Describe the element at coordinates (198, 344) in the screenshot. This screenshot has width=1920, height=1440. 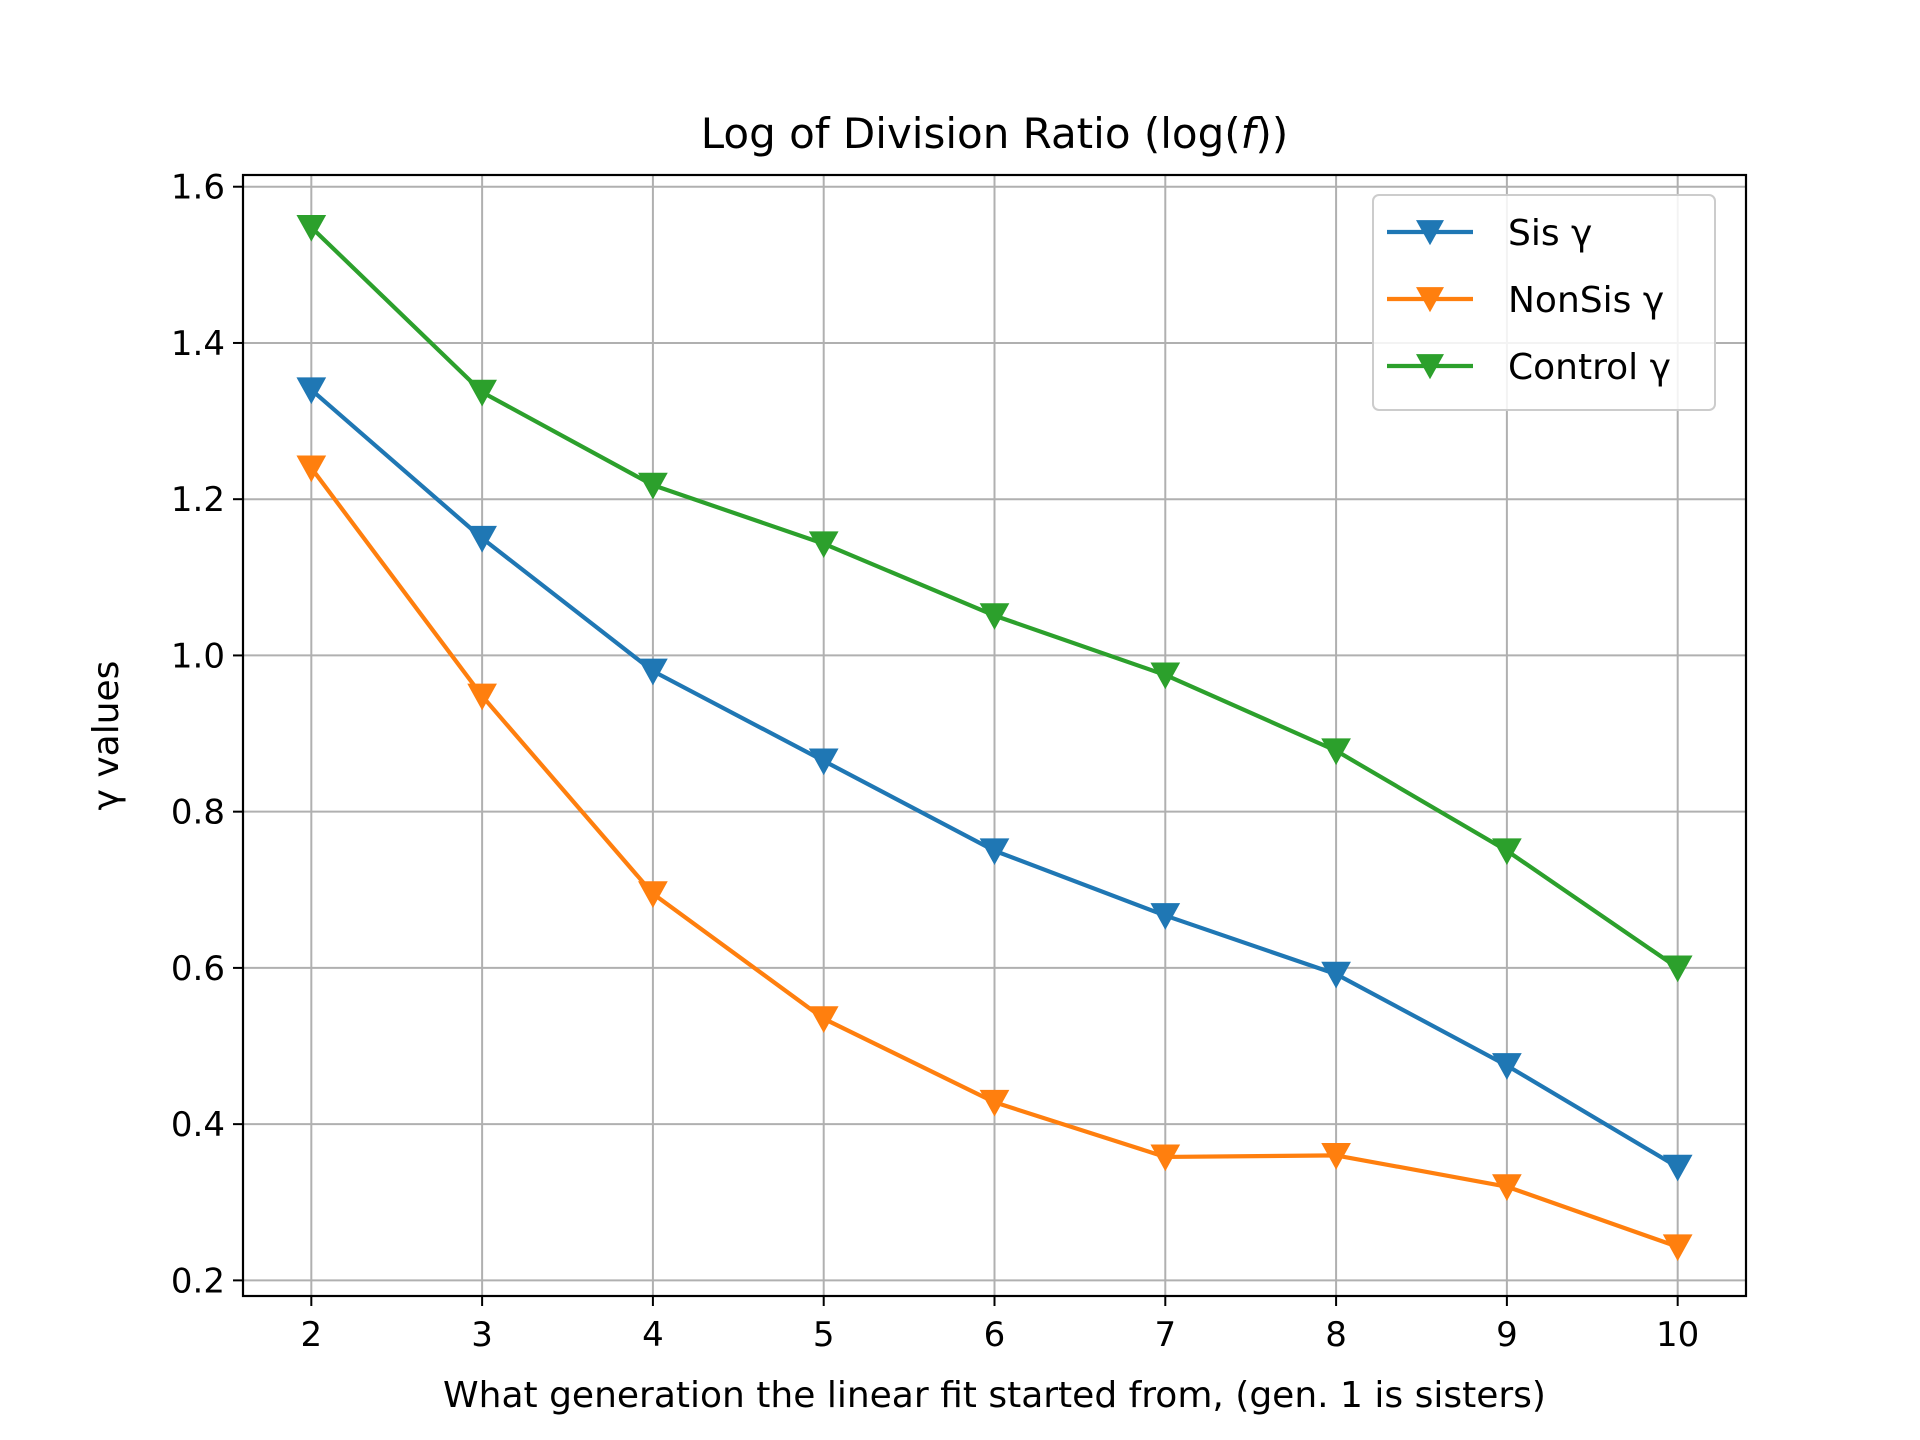
I see `y-tick-label: 1.4` at that location.